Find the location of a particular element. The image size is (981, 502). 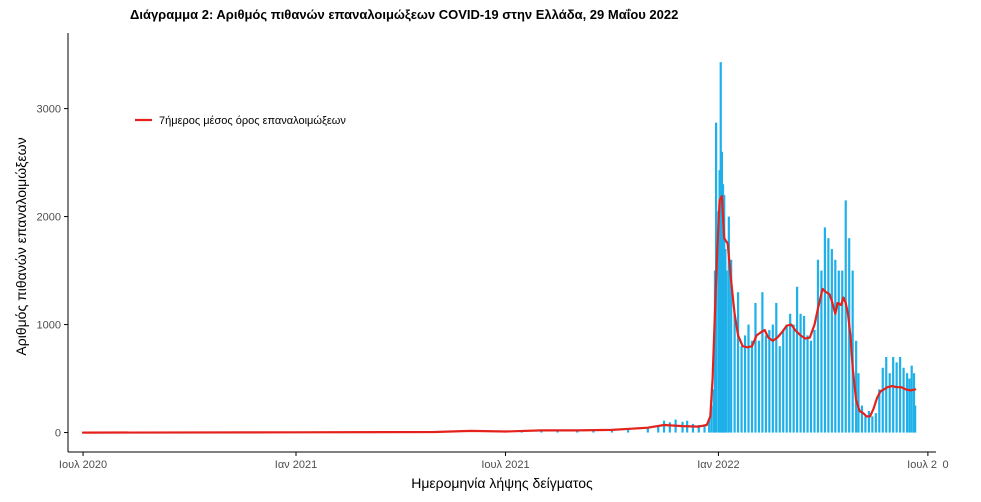

legend: 7ήμερος μέσος όρος επαναλοιμώξεων is located at coordinates (243, 120).